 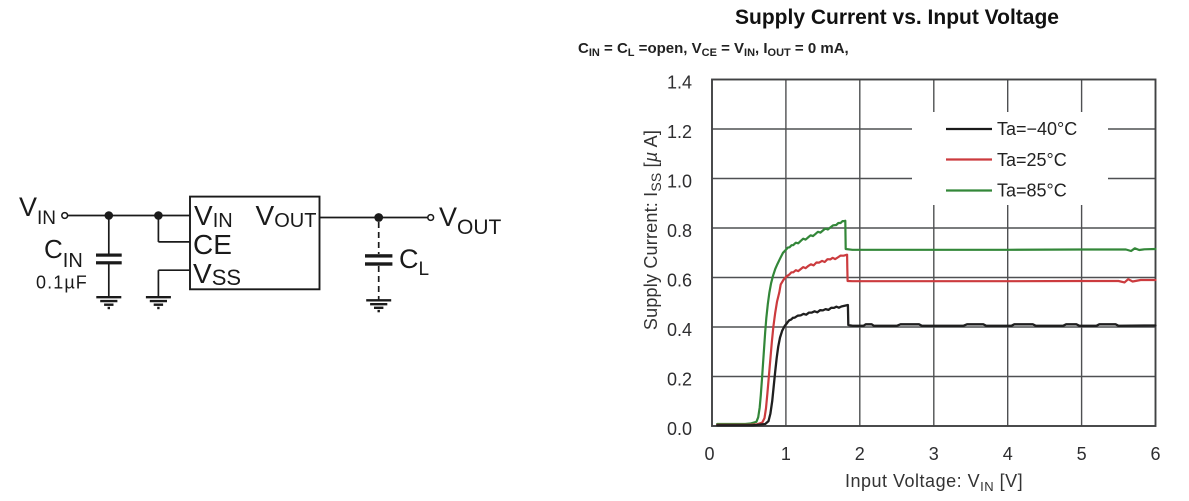 What do you see at coordinates (652, 230) in the screenshot?
I see `svg-text: Supply Current: ISS [µ A]` at bounding box center [652, 230].